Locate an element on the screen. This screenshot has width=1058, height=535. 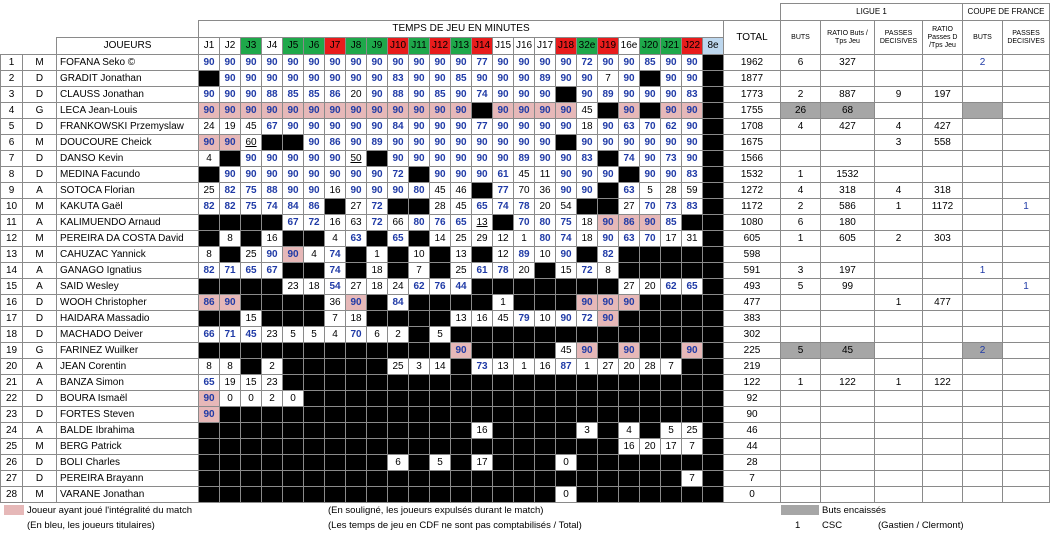
passes-cell is located at coordinates (898, 78).